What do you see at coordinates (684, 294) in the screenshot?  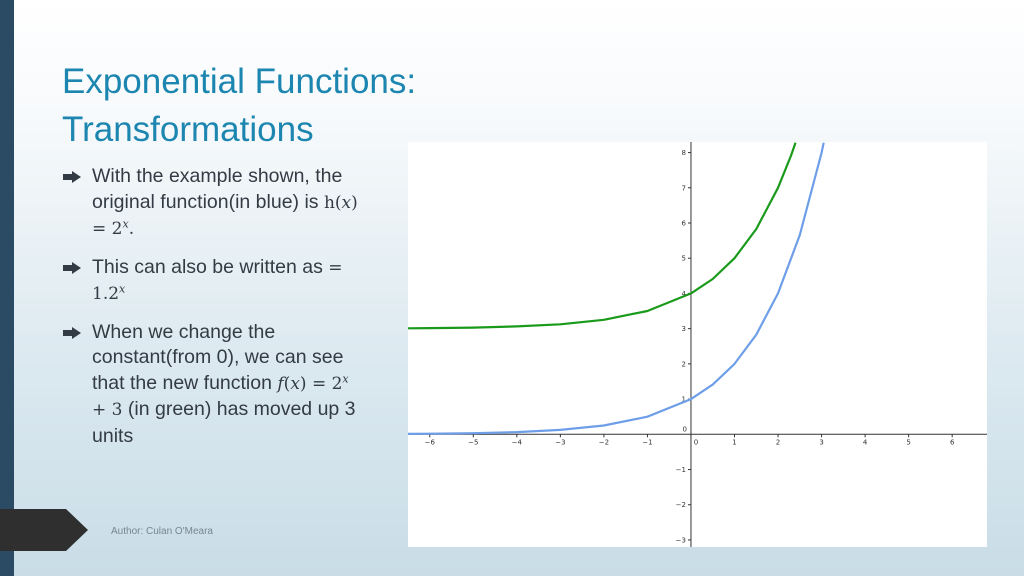 I see `y-tick-label: 4` at bounding box center [684, 294].